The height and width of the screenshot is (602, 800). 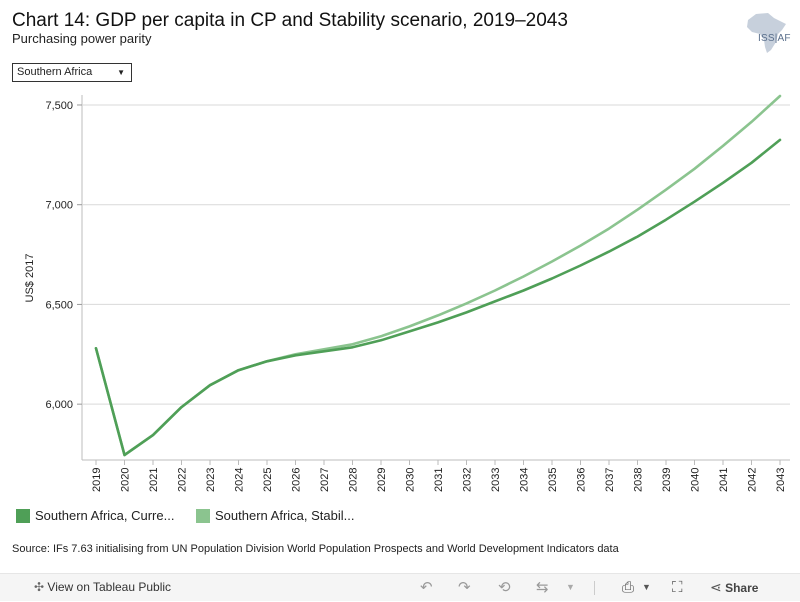 What do you see at coordinates (582, 480) in the screenshot?
I see `x-tick-label: 2036` at bounding box center [582, 480].